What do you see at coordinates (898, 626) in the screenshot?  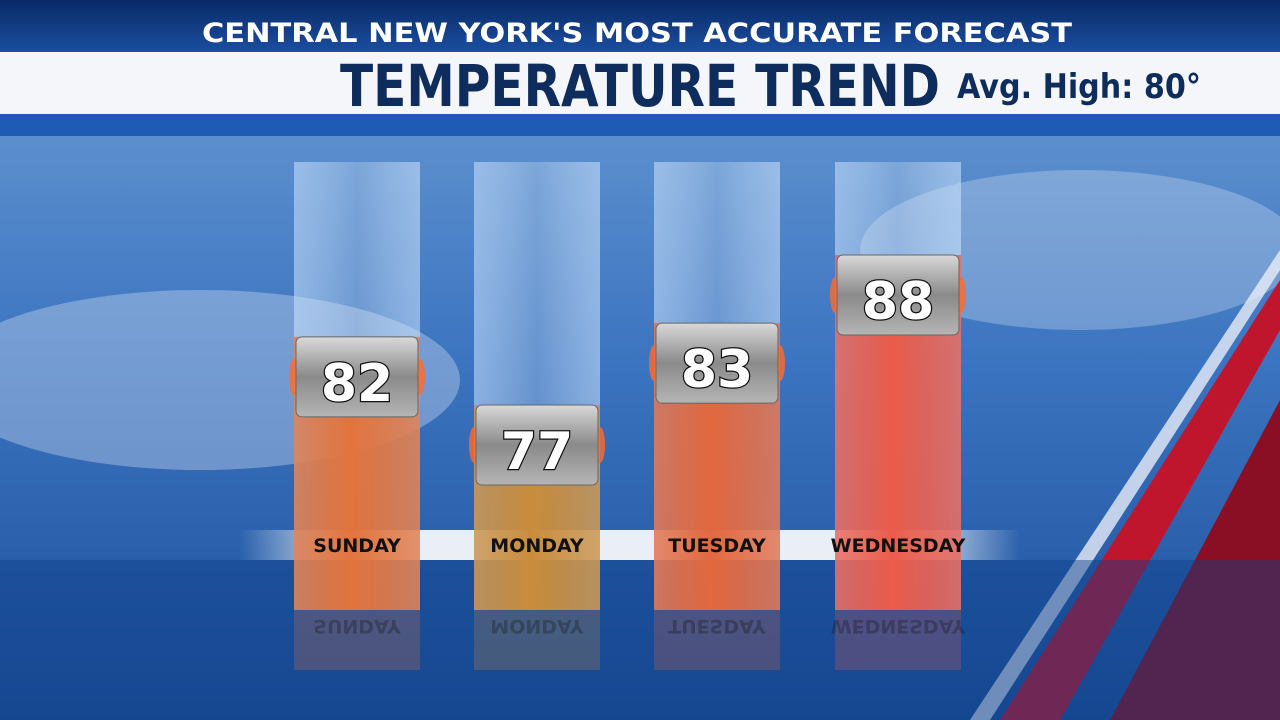 I see `x-tick-label-reflection: WEDNESDAY` at bounding box center [898, 626].